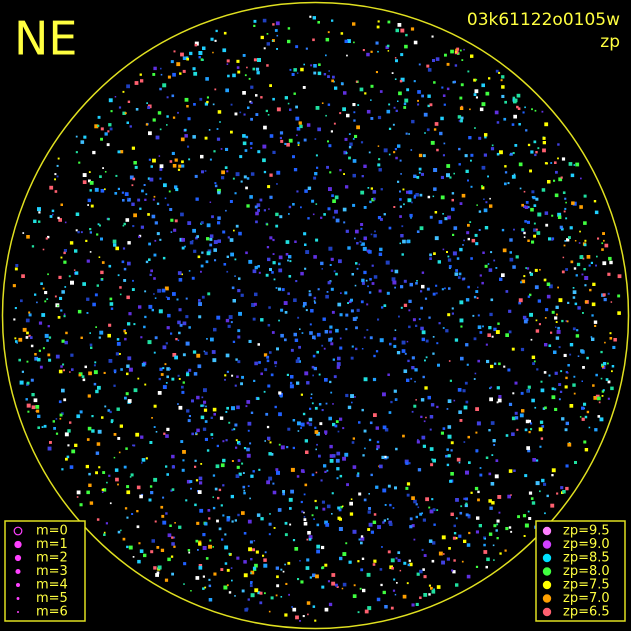 This screenshot has width=631, height=631. I want to click on zp-symbol, so click(547, 612).